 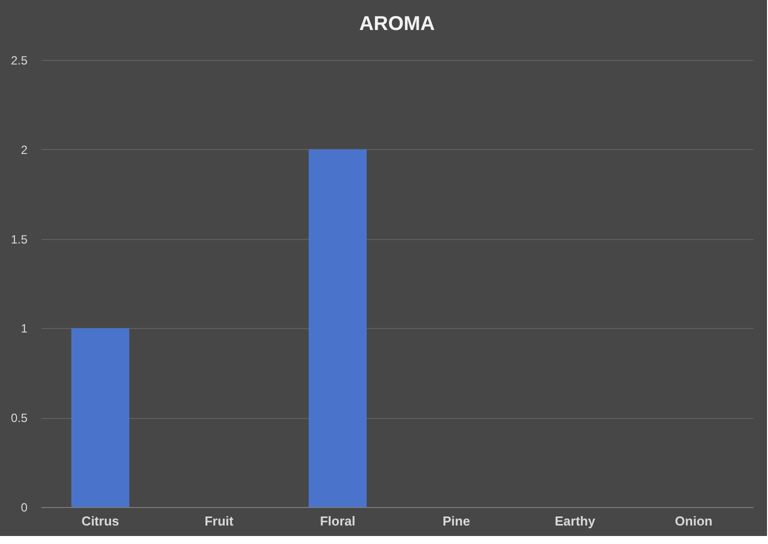 What do you see at coordinates (19, 418) in the screenshot?
I see `y-tick-label: 0.5` at bounding box center [19, 418].